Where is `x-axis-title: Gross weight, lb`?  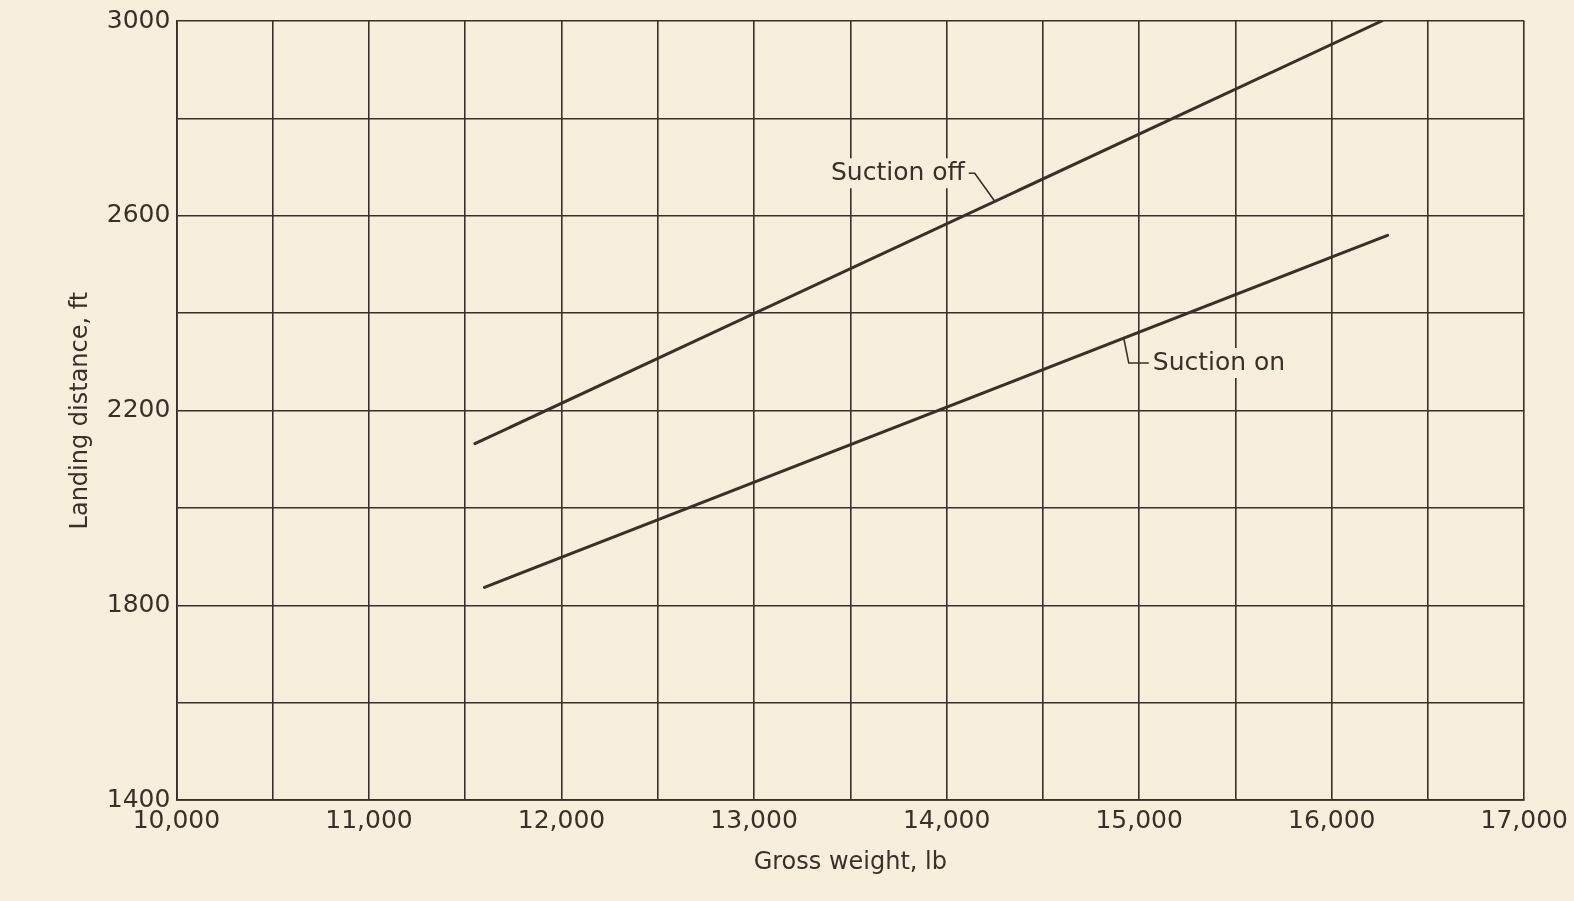 x-axis-title: Gross weight, lb is located at coordinates (850, 860).